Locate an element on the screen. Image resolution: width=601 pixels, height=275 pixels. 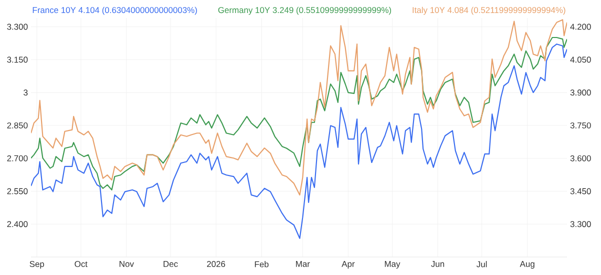
y-tick-label: 2.850 is located at coordinates (17, 125).